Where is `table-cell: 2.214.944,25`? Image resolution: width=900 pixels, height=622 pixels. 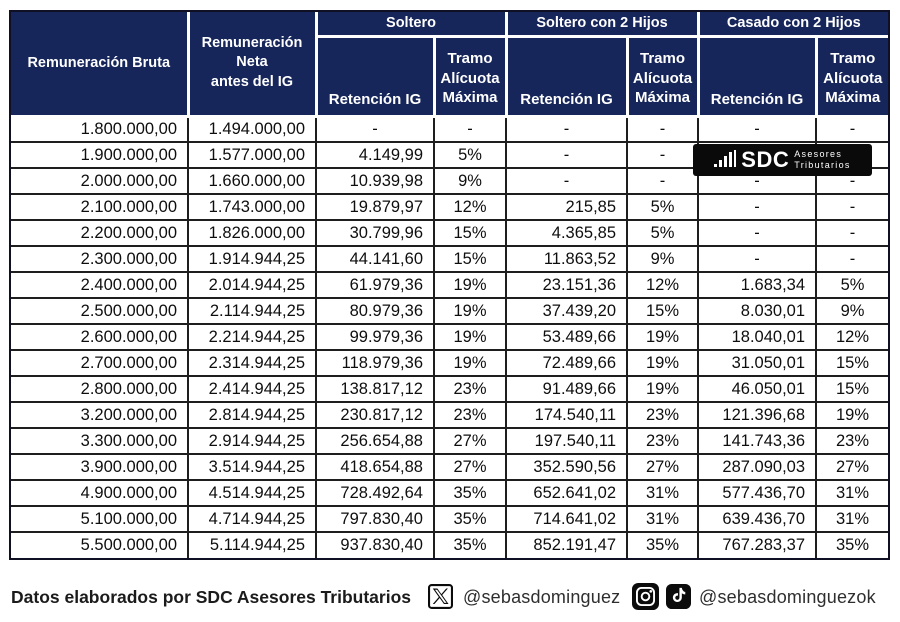 table-cell: 2.214.944,25 is located at coordinates (252, 337).